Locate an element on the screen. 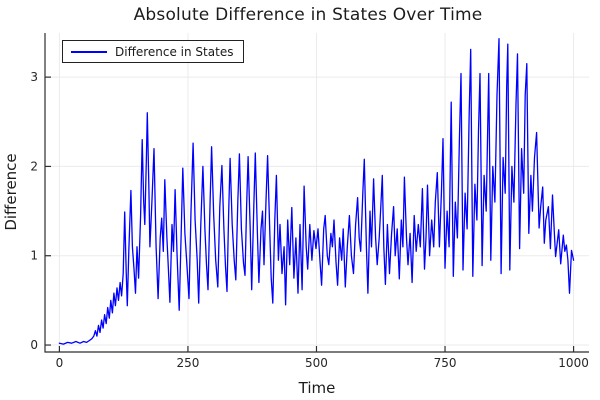  x-tick-label: 500 is located at coordinates (316, 363).